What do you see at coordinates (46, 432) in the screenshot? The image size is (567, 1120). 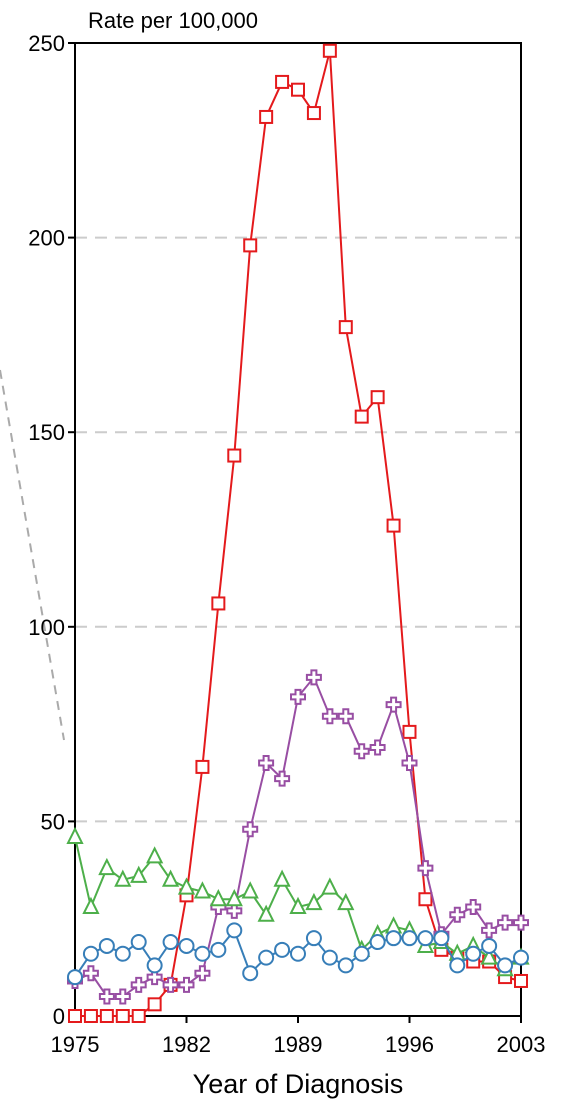 I see `y-tick-label: 150` at bounding box center [46, 432].